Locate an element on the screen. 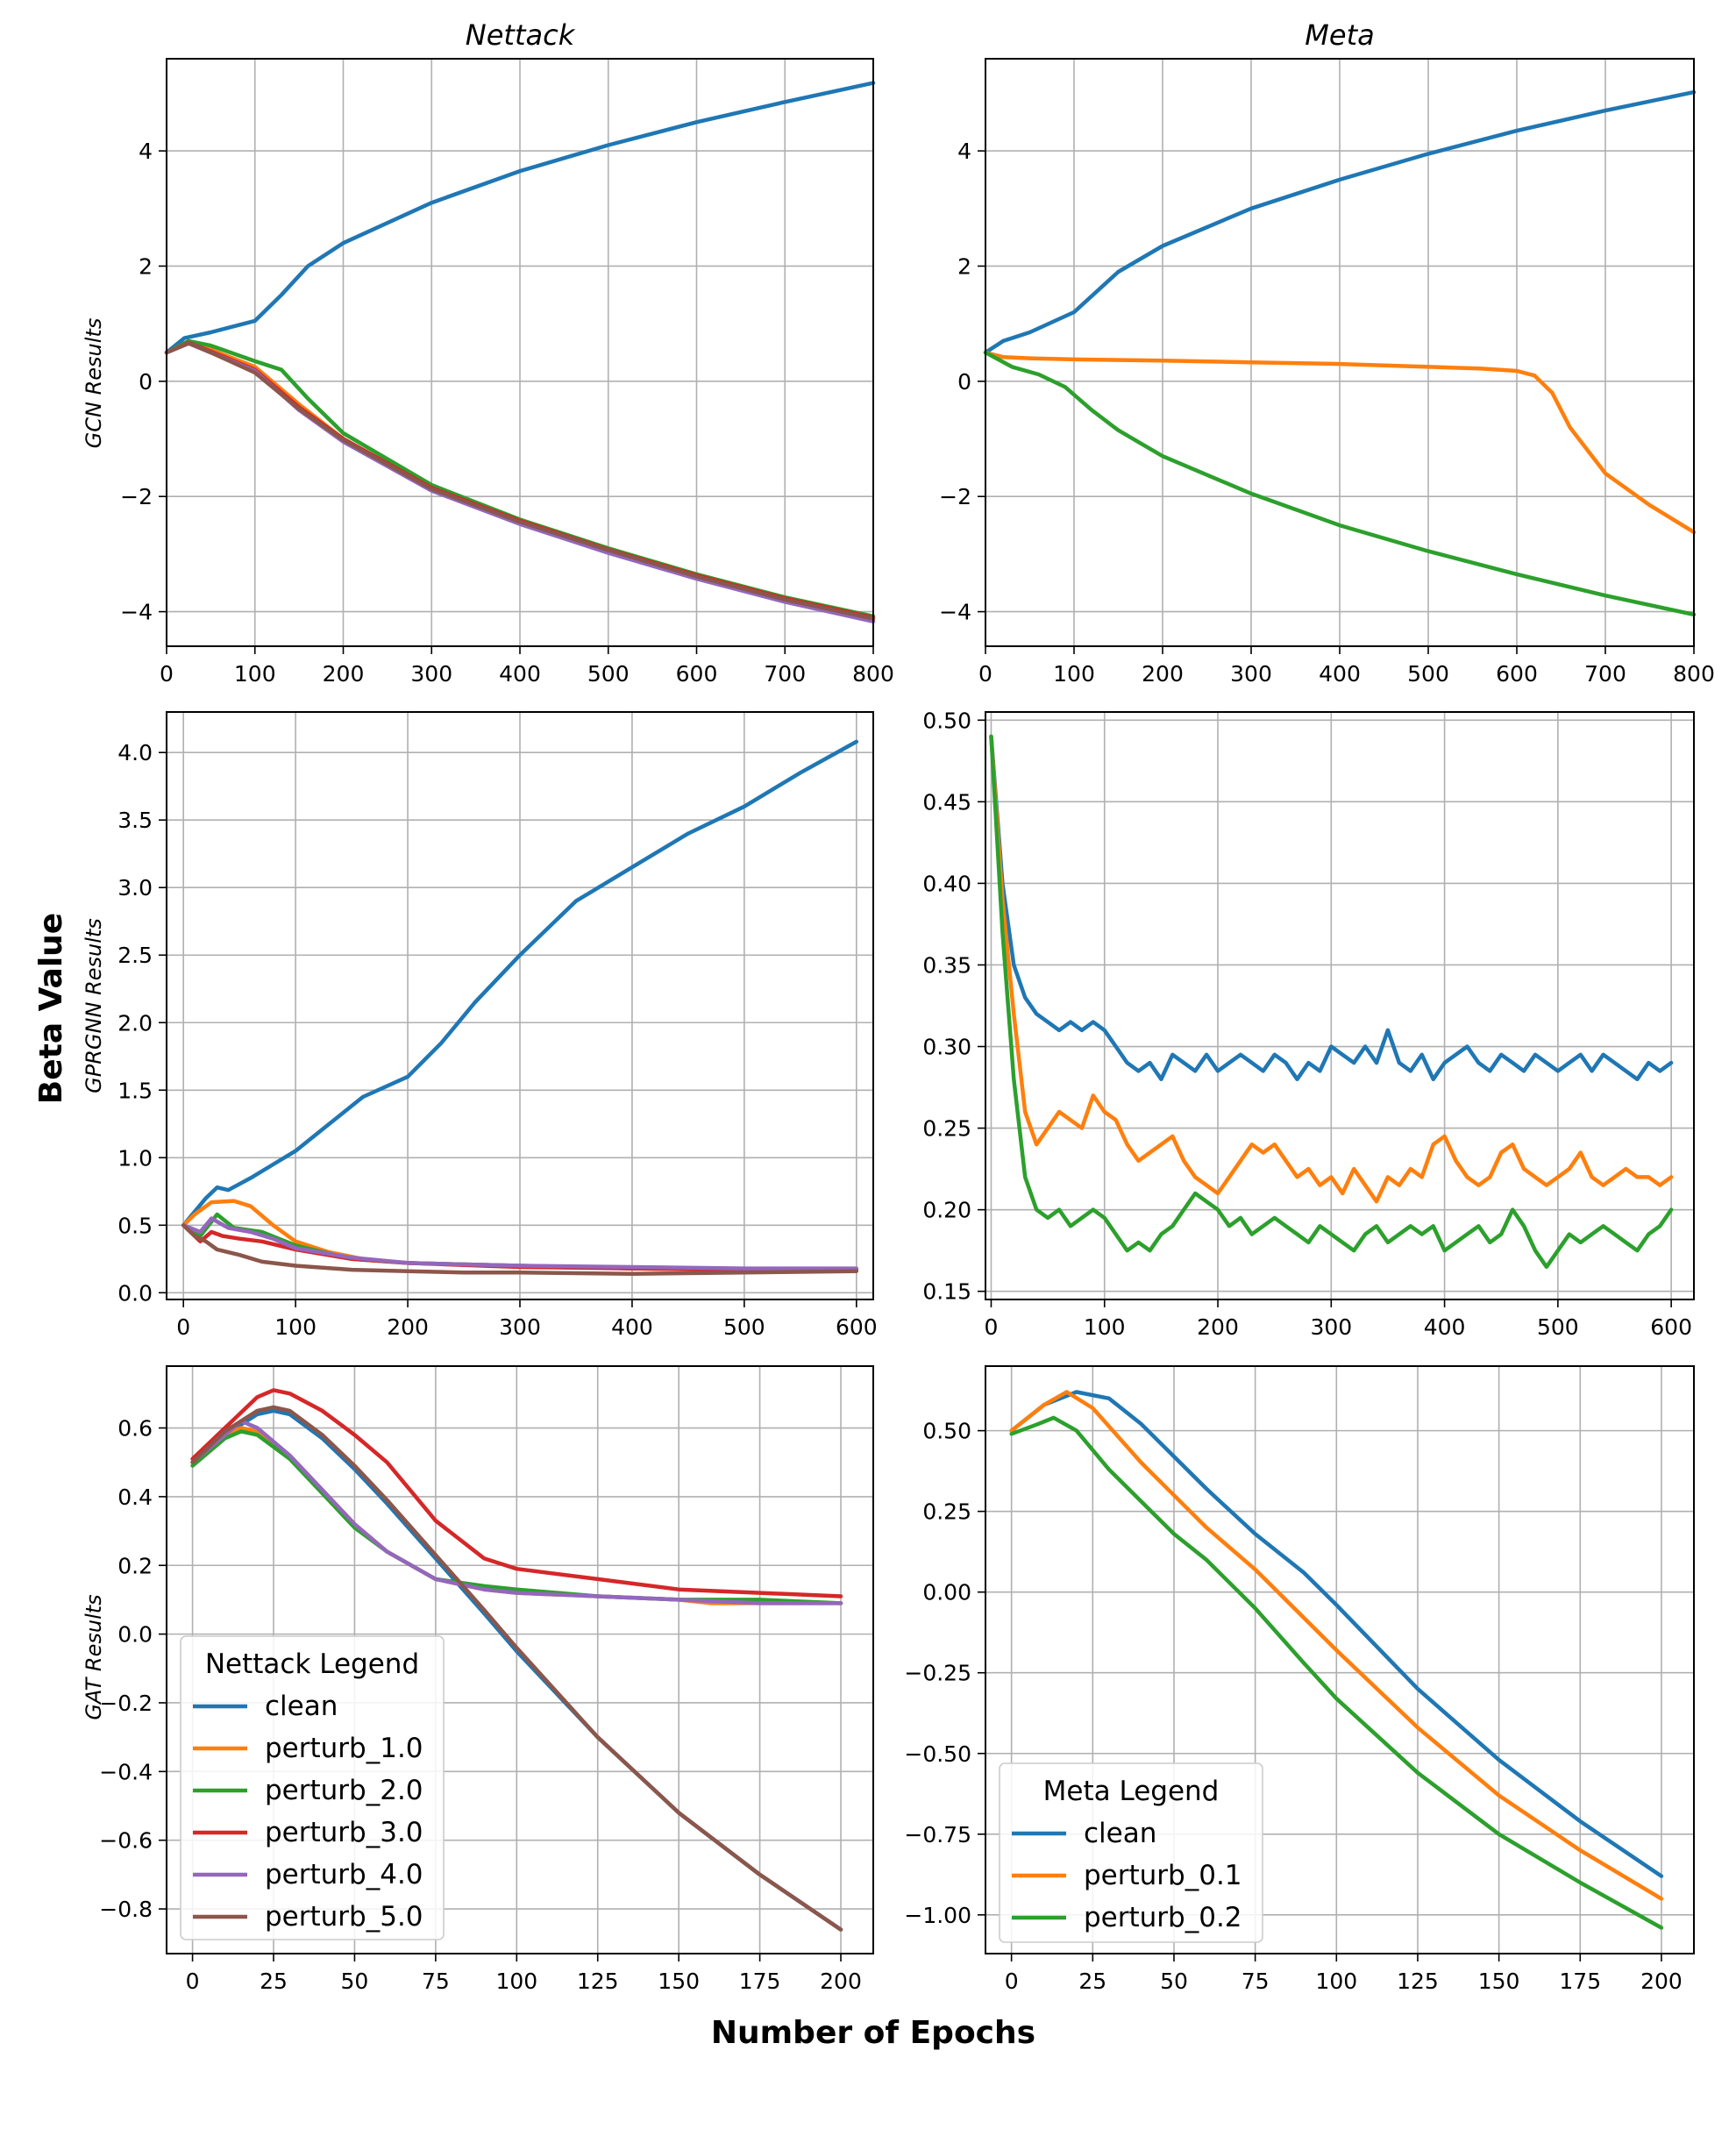 This screenshot has width=1736, height=2143. y-tick-label: 3.5 is located at coordinates (135, 820).